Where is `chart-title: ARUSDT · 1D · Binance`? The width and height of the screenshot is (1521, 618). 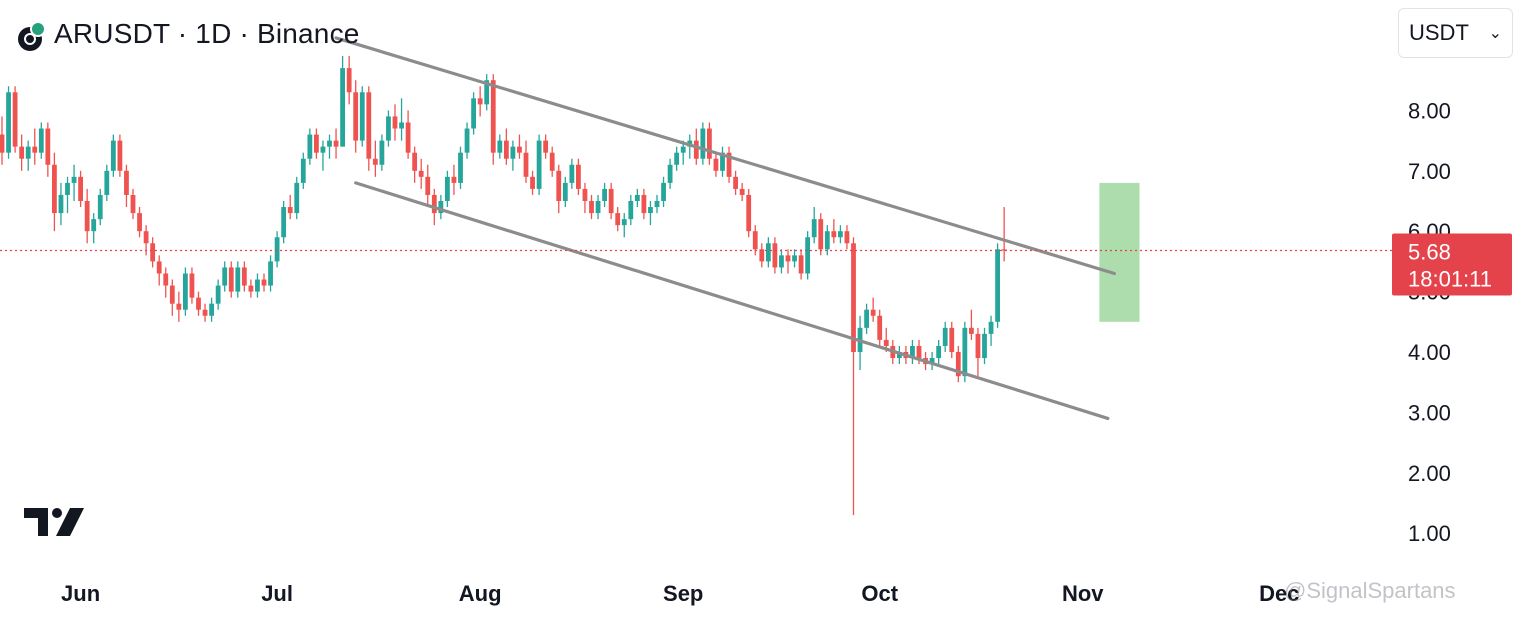
chart-title: ARUSDT · 1D · Binance is located at coordinates (207, 33).